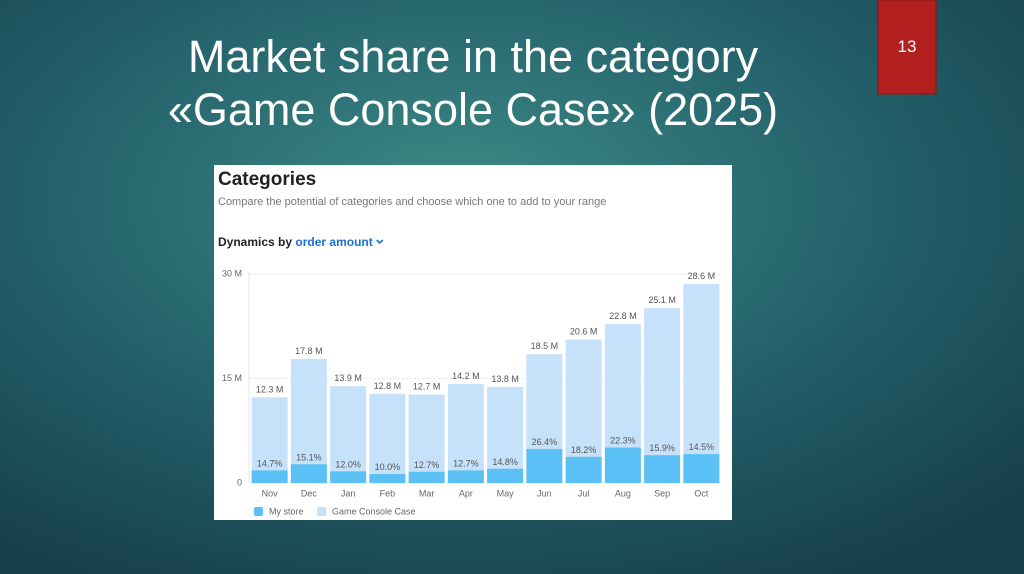 This screenshot has width=1024, height=574. Describe the element at coordinates (348, 493) in the screenshot. I see `x-tick-label: Jan` at that location.